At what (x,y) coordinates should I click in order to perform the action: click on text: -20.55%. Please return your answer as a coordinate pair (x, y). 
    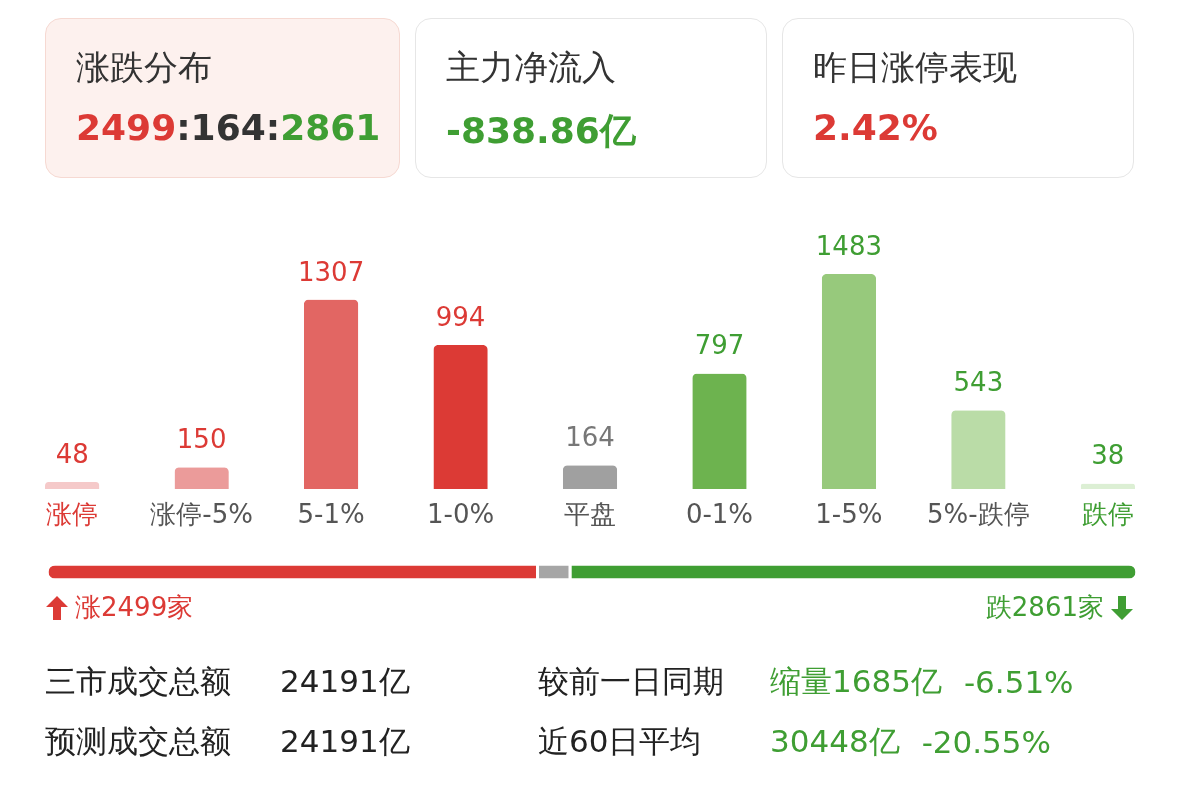
    Looking at the image, I should click on (986, 742).